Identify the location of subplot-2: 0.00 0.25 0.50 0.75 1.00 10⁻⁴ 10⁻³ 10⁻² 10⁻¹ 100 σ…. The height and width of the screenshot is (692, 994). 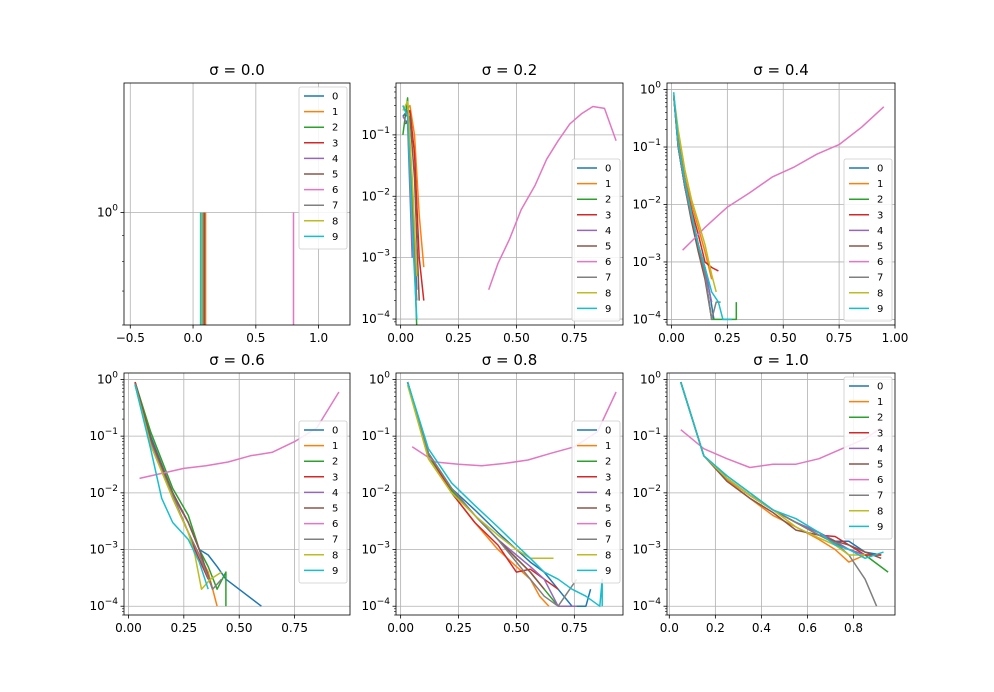
(770, 203).